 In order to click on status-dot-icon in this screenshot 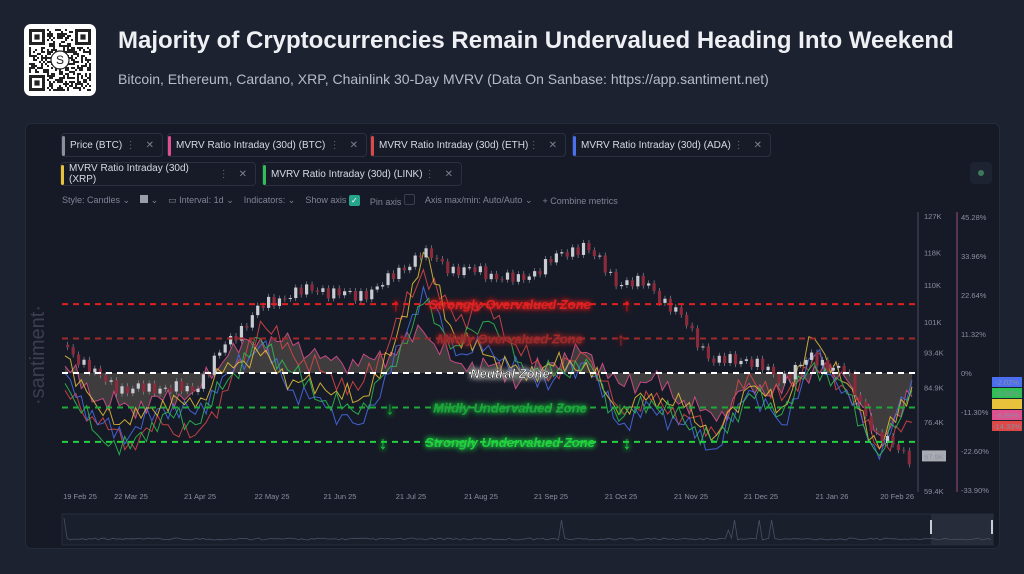, I will do `click(981, 173)`.